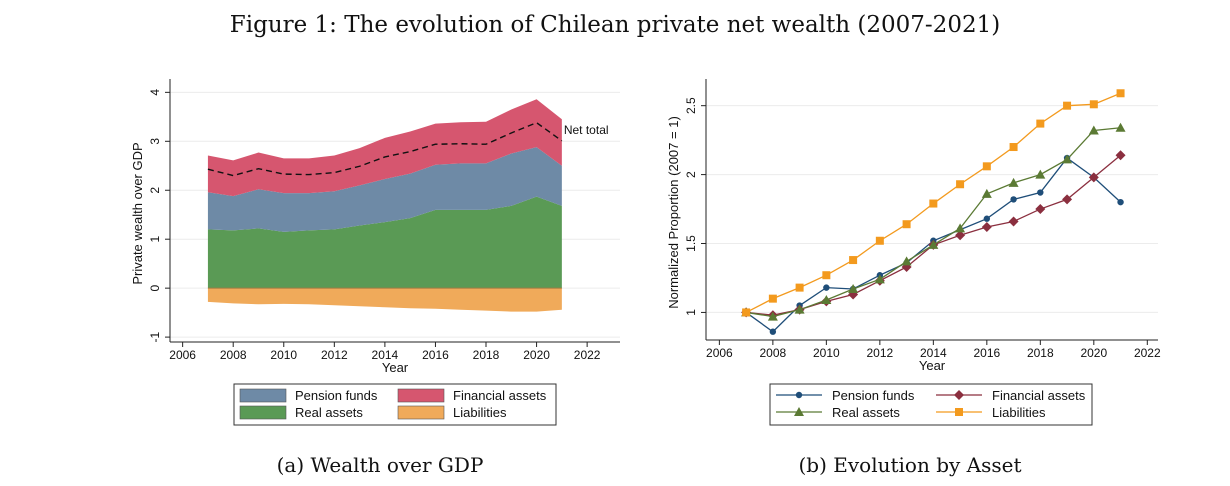  I want to click on area-real-assets, so click(384, 242).